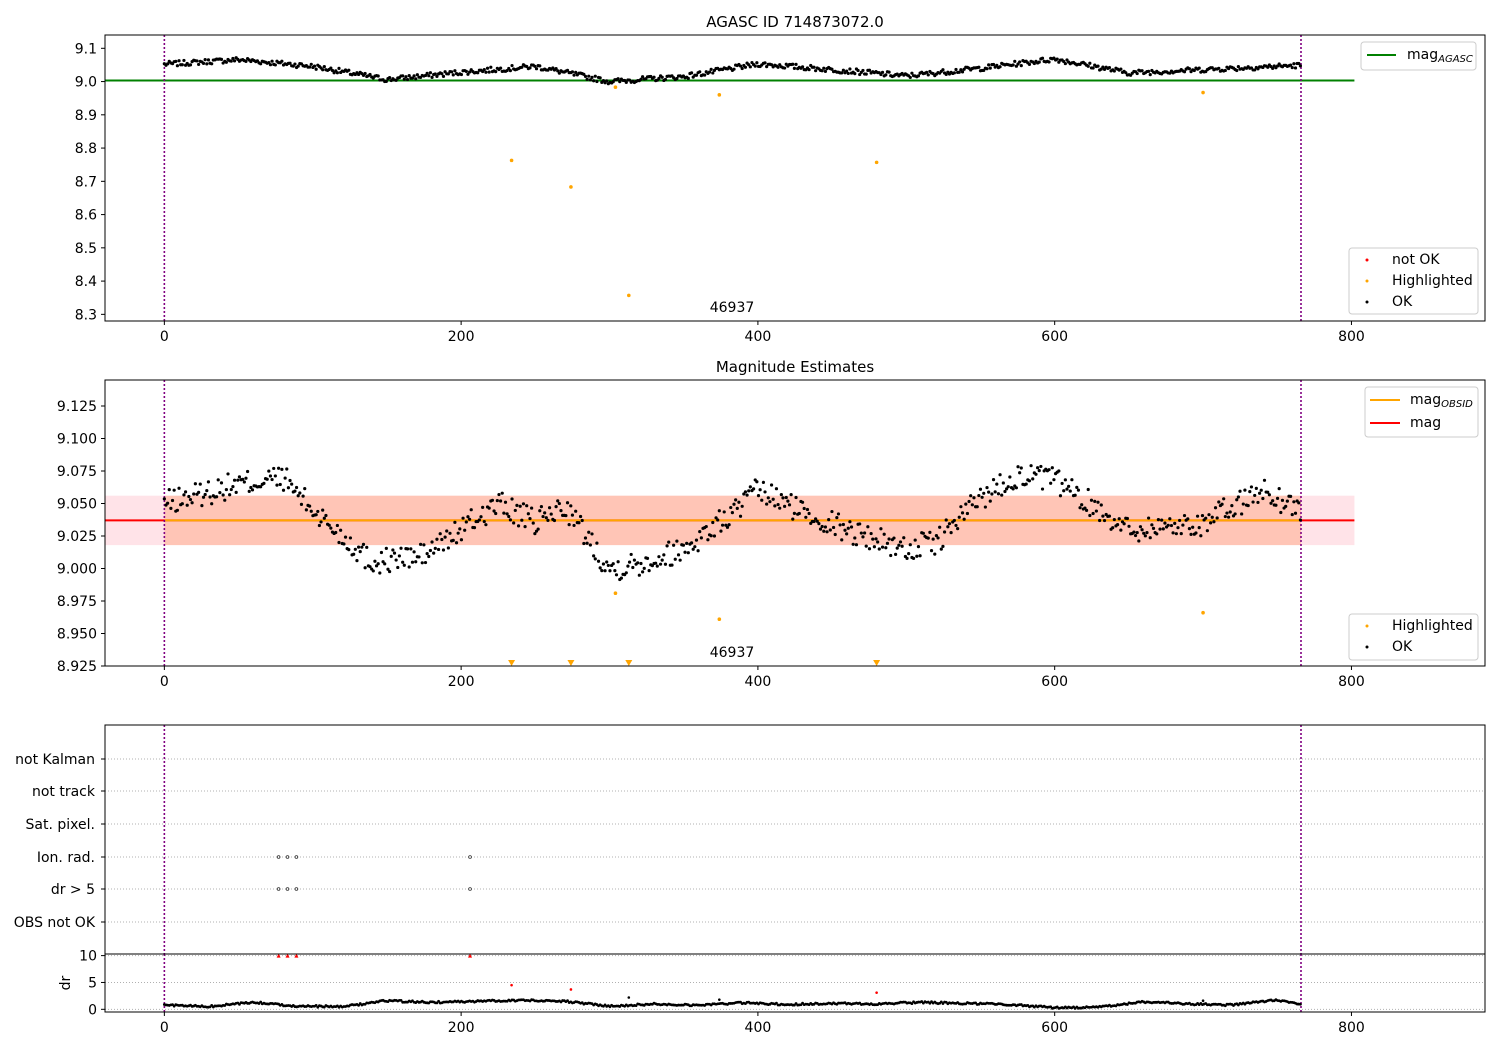 The width and height of the screenshot is (1500, 1050). I want to click on agasc-xtick-label: 0, so click(164, 337).